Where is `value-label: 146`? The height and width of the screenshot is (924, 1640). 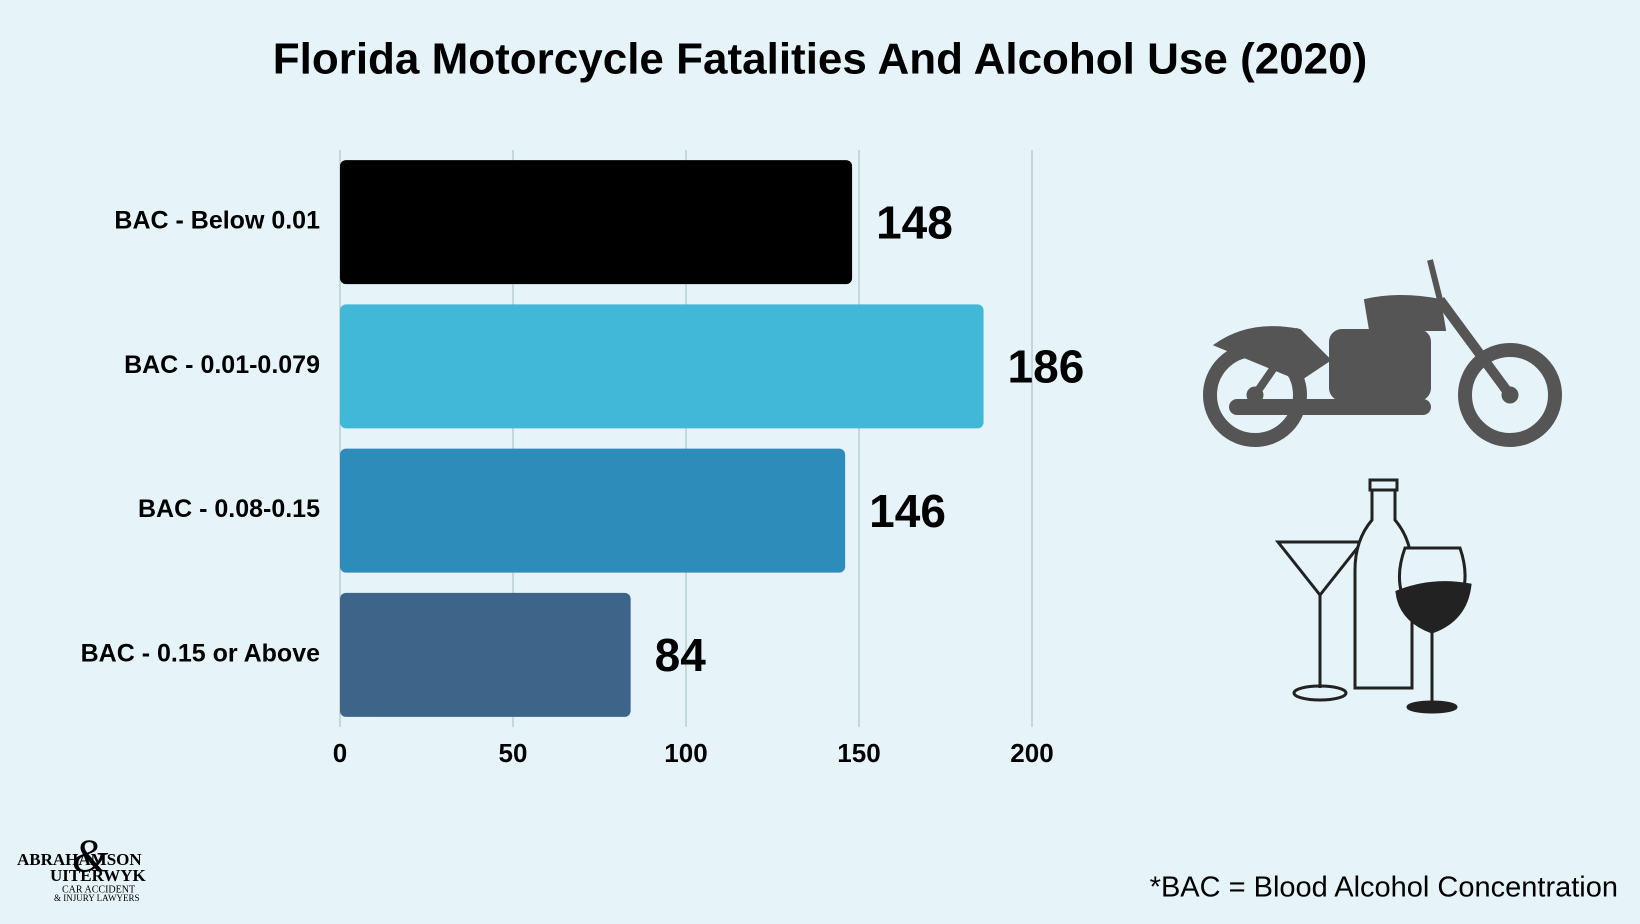 value-label: 146 is located at coordinates (907, 511).